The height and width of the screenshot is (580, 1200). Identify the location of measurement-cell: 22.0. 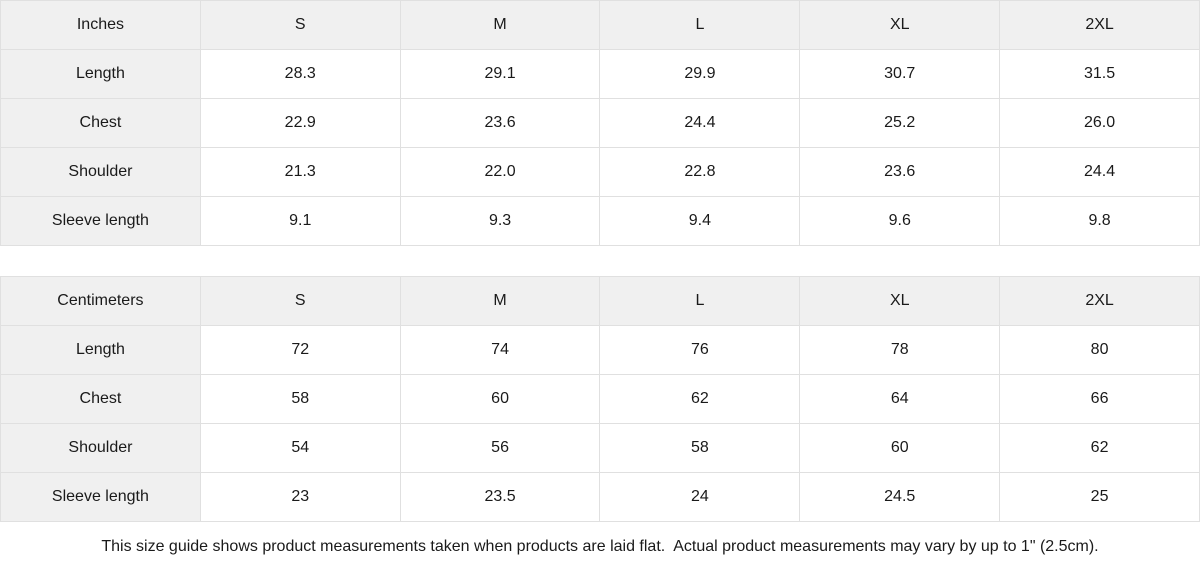
(500, 172).